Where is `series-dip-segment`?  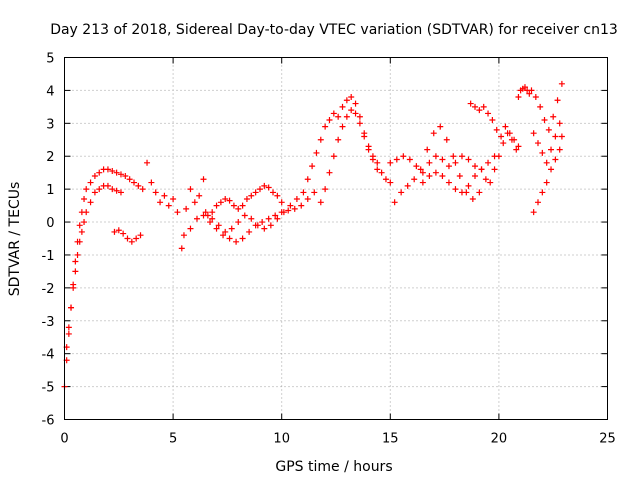
series-dip-segment is located at coordinates (127, 236).